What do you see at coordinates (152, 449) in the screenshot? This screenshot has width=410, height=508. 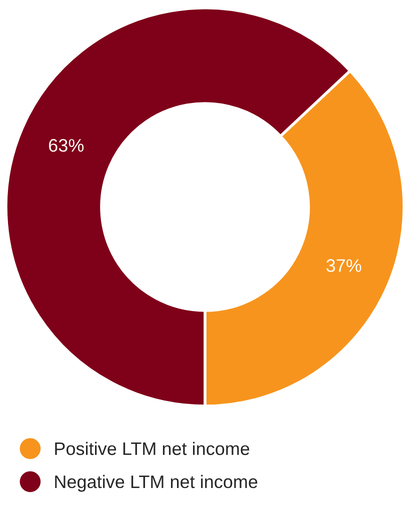 I see `legend-label: Positive LTM net income` at bounding box center [152, 449].